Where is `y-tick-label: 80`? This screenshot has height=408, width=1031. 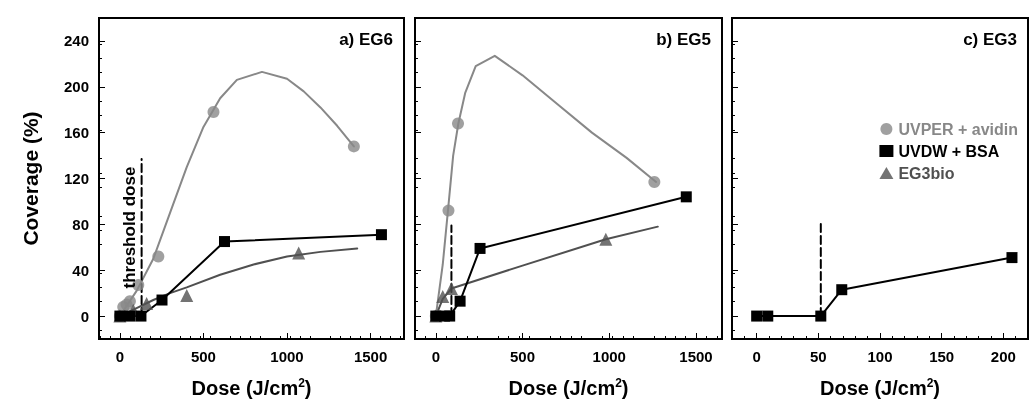
y-tick-label: 80 is located at coordinates (80, 224).